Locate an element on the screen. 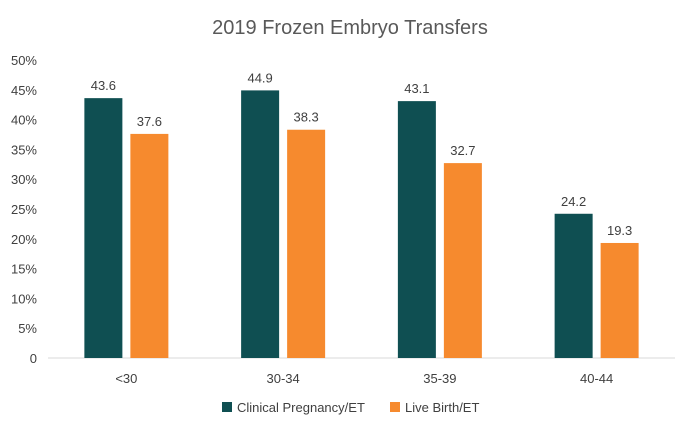  data-label: 38.3 is located at coordinates (305, 117).